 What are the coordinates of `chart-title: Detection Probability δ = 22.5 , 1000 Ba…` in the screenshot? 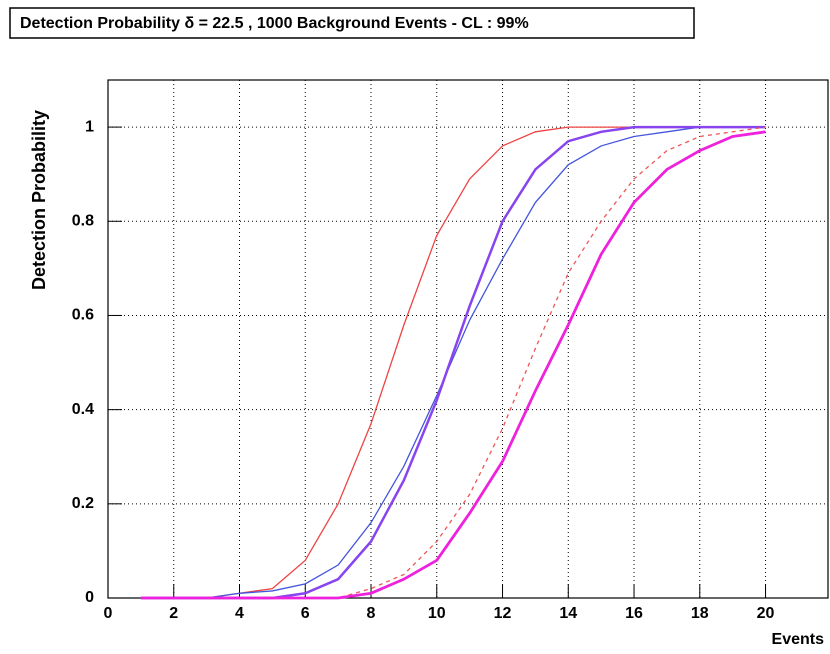 It's located at (274, 23).